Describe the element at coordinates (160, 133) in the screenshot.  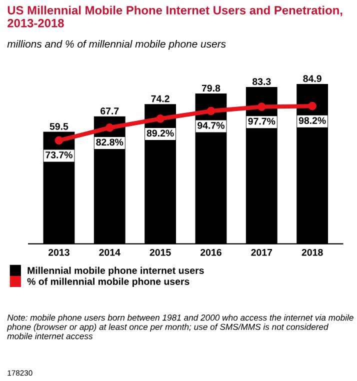
I see `data-label: 89.2%` at that location.